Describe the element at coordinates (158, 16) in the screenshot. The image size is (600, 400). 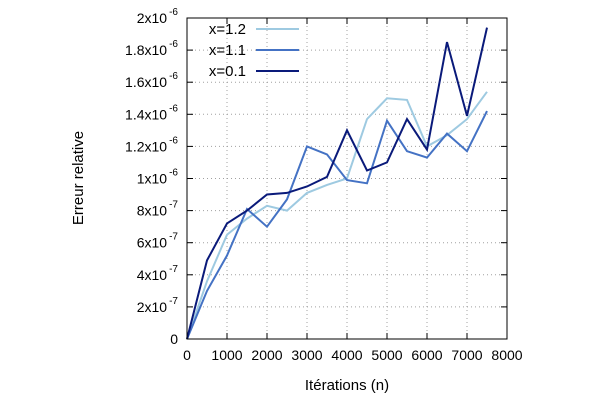
I see `y-tick-label: 2x10 -6` at that location.